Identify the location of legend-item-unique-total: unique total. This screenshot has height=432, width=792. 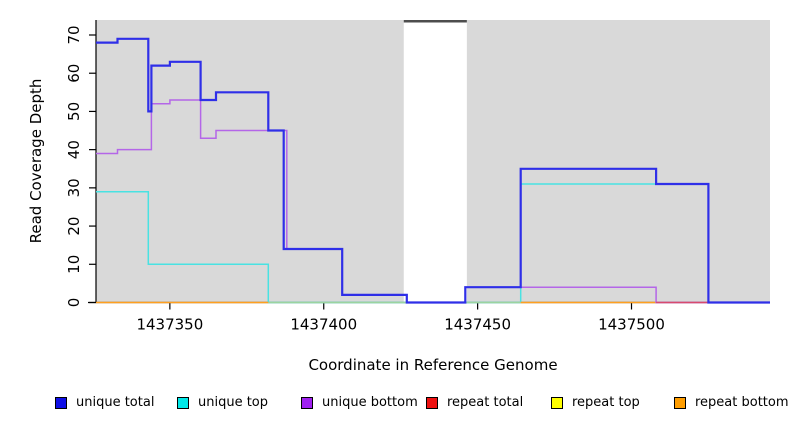
(104, 403).